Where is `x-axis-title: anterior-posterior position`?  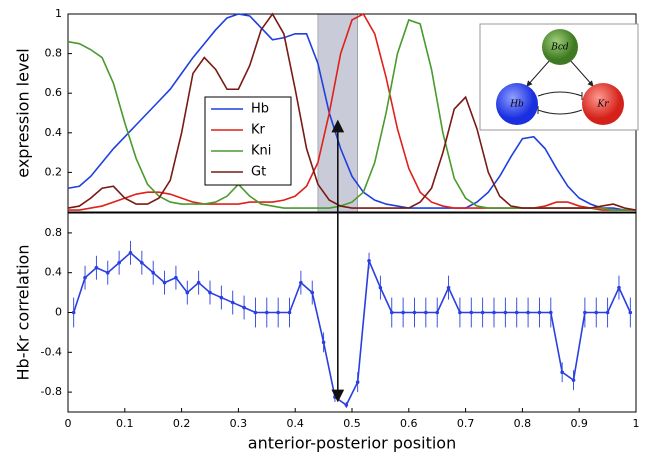 x-axis-title: anterior-posterior position is located at coordinates (352, 443).